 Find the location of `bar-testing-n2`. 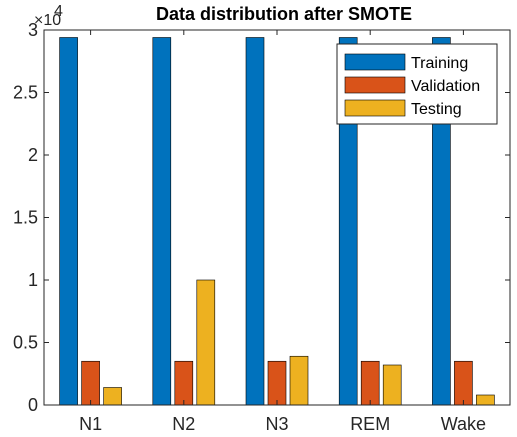

bar-testing-n2 is located at coordinates (206, 342).